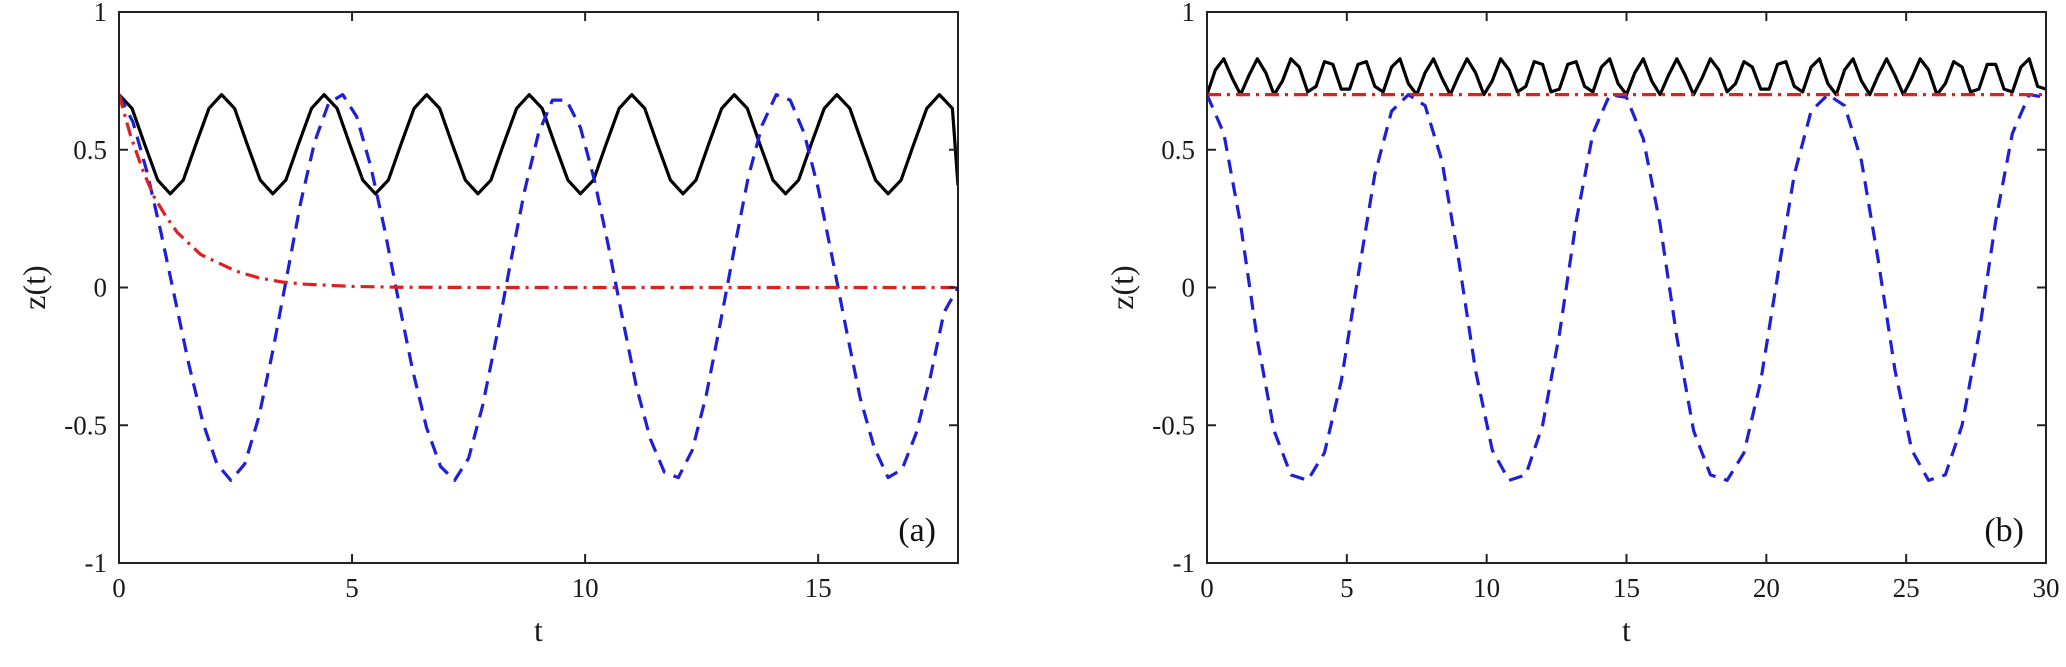  I want to click on x-tick-label: 25, so click(1906, 588).